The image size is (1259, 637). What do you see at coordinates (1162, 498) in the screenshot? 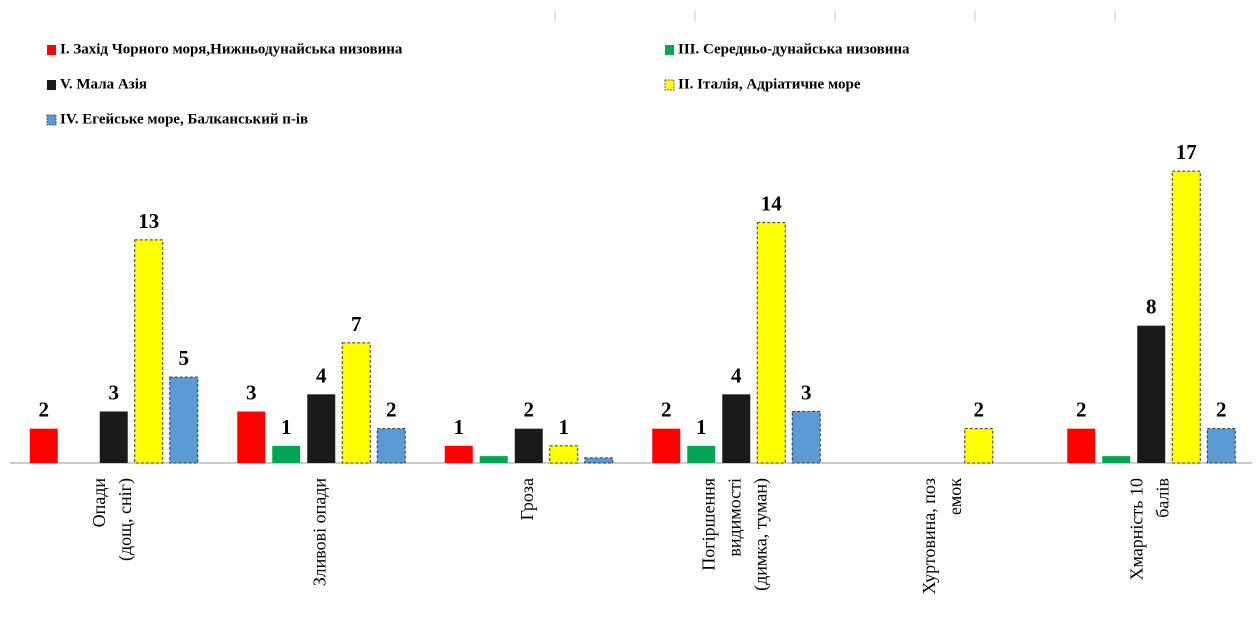
I see `x-tick-label: балів` at bounding box center [1162, 498].